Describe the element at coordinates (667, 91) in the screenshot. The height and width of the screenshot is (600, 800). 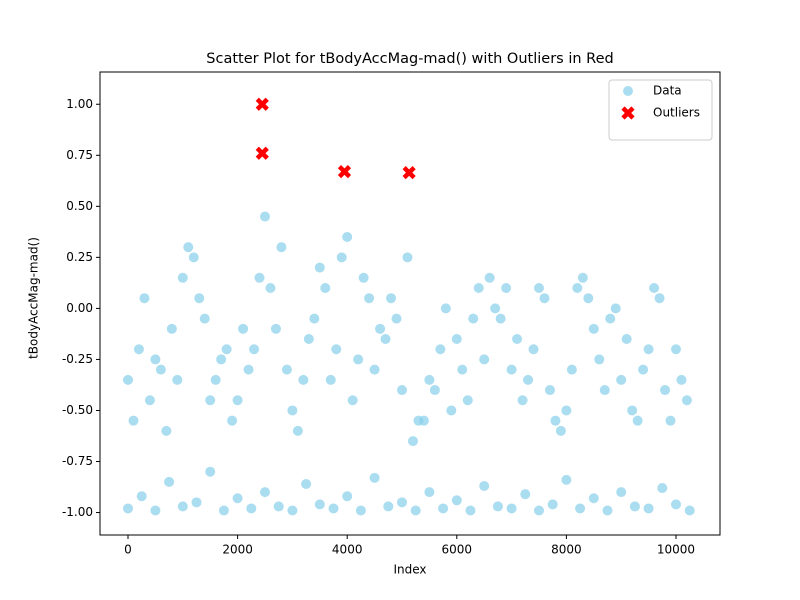
I see `legend-label: Data` at that location.